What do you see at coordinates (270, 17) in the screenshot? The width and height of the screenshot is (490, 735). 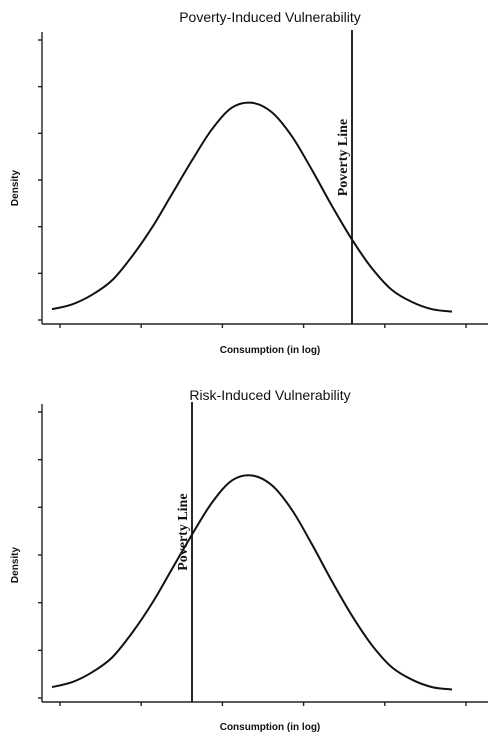 I see `chart-title: Poverty-Induced Vulnerability` at bounding box center [270, 17].